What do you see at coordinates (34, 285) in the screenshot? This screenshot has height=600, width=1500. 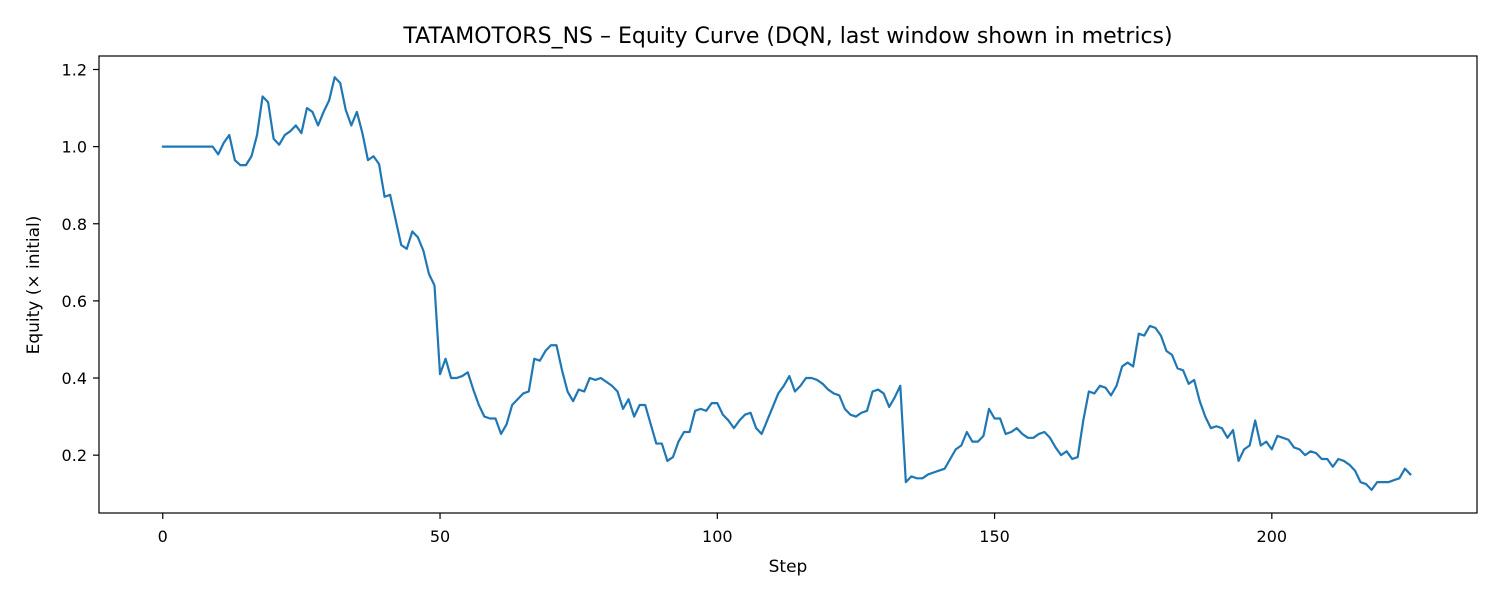 I see `y-axis-label: Equity (× initial)` at bounding box center [34, 285].